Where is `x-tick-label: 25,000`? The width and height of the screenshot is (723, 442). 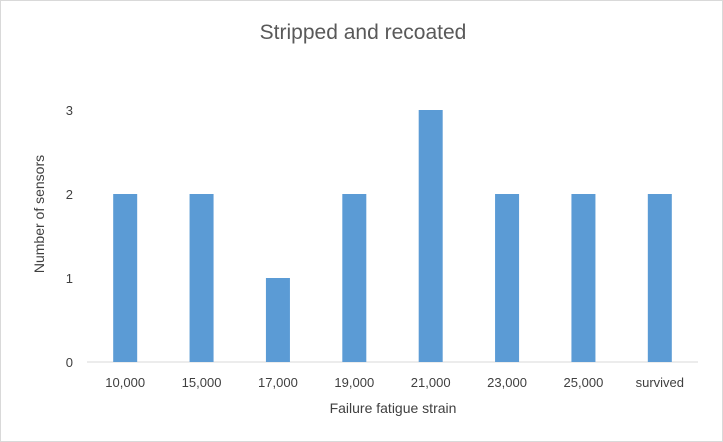 x-tick-label: 25,000 is located at coordinates (584, 382).